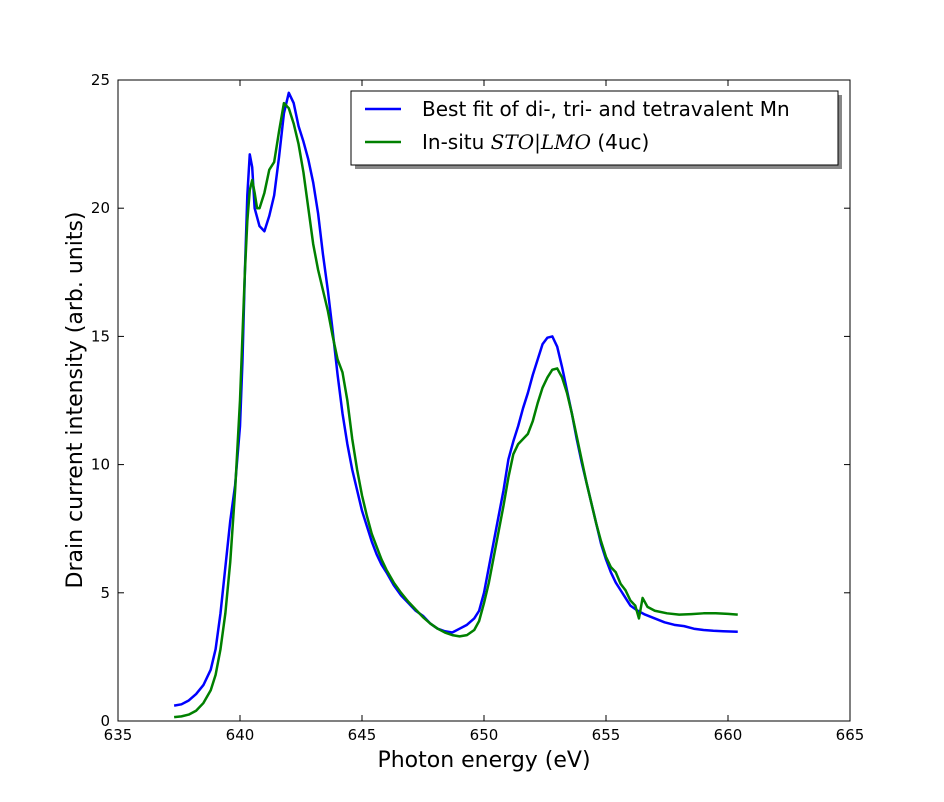  What do you see at coordinates (240, 735) in the screenshot?
I see `x-tick-label: 640` at bounding box center [240, 735].